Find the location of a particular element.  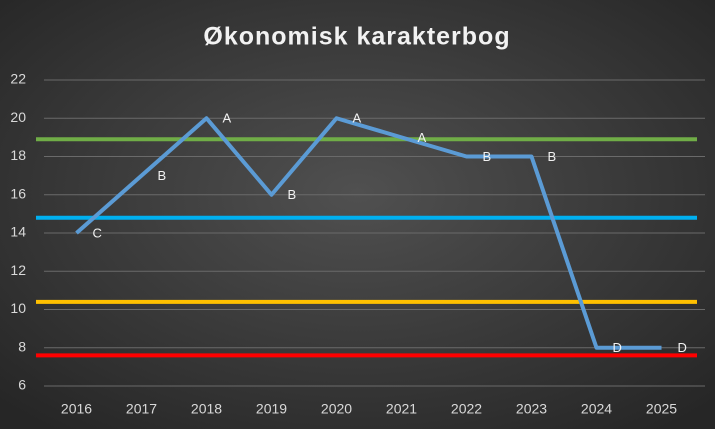

y-tick-label: 20 is located at coordinates (18, 117).